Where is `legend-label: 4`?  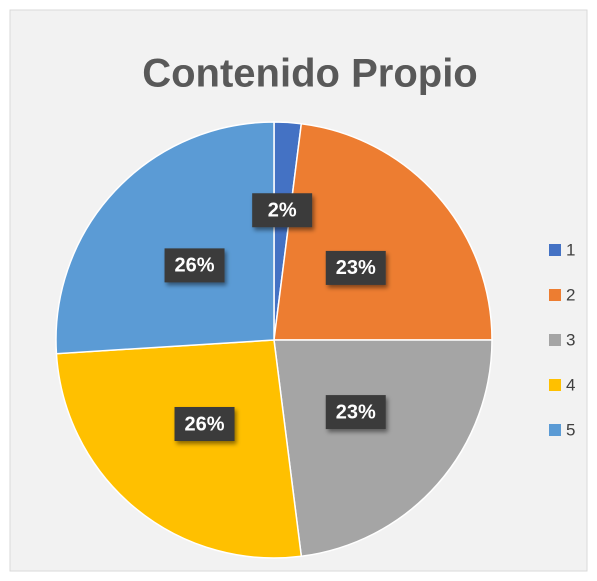
legend-label: 4 is located at coordinates (570, 384).